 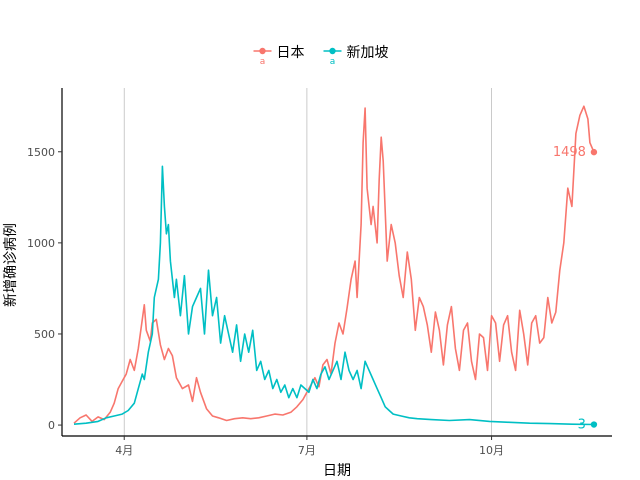 What do you see at coordinates (44, 289) in the screenshot?
I see `y-axis-ticks: 0 500 1000 1500` at bounding box center [44, 289].